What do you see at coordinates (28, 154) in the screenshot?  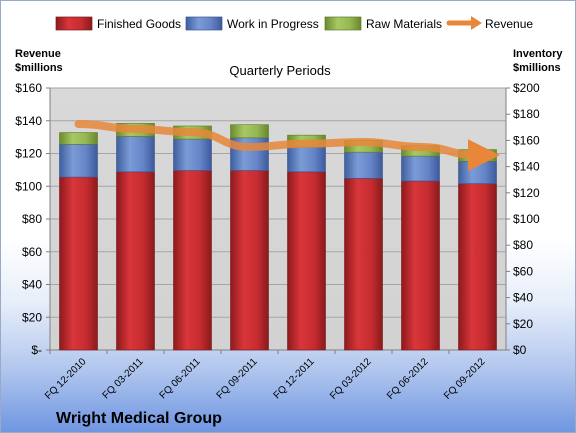 I see `left-tick-label: $120` at bounding box center [28, 154].